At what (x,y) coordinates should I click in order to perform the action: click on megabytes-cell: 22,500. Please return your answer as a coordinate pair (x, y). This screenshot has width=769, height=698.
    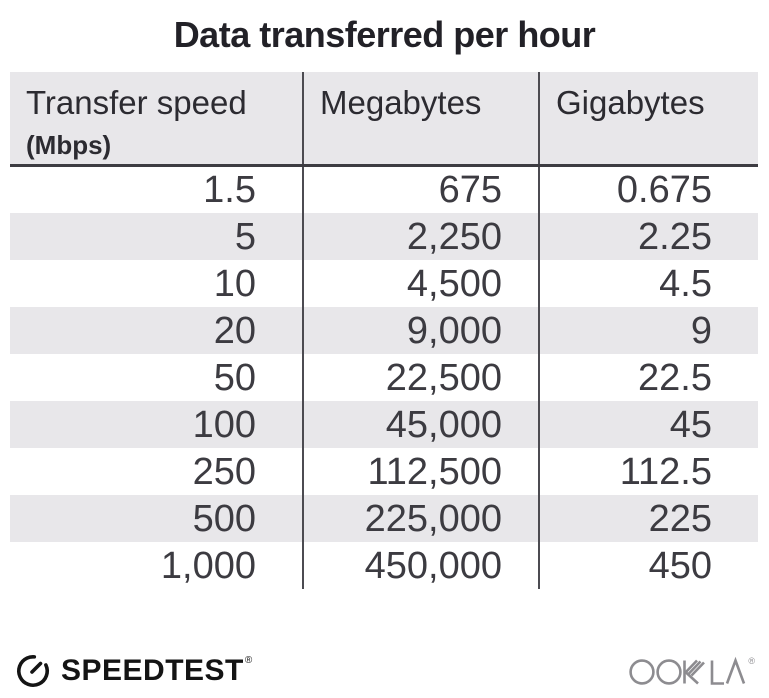
    Looking at the image, I should click on (420, 377).